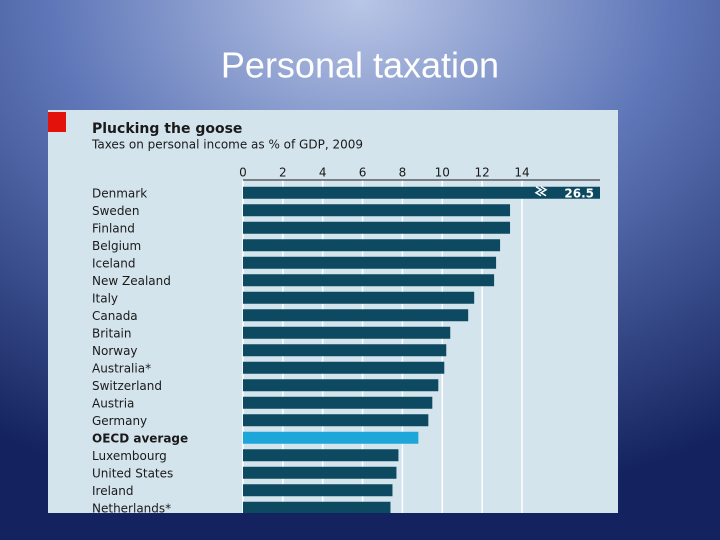 This screenshot has height=540, width=720. Describe the element at coordinates (363, 173) in the screenshot. I see `x-tick-label: 6` at that location.